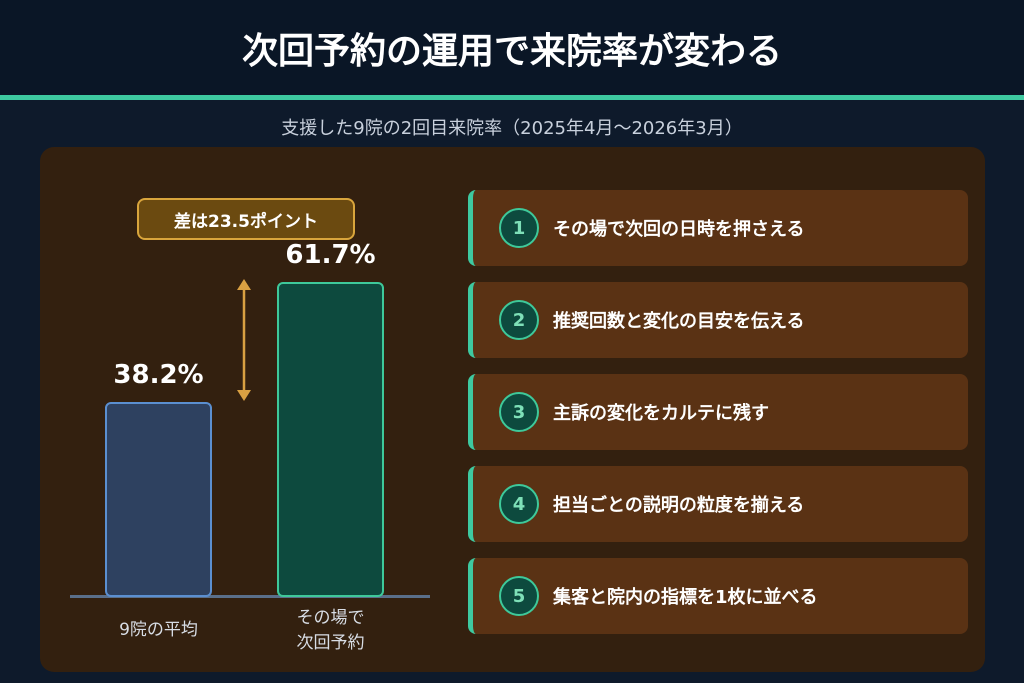 The width and height of the screenshot is (1024, 683). What do you see at coordinates (519, 504) in the screenshot?
I see `step-number: 4` at bounding box center [519, 504].